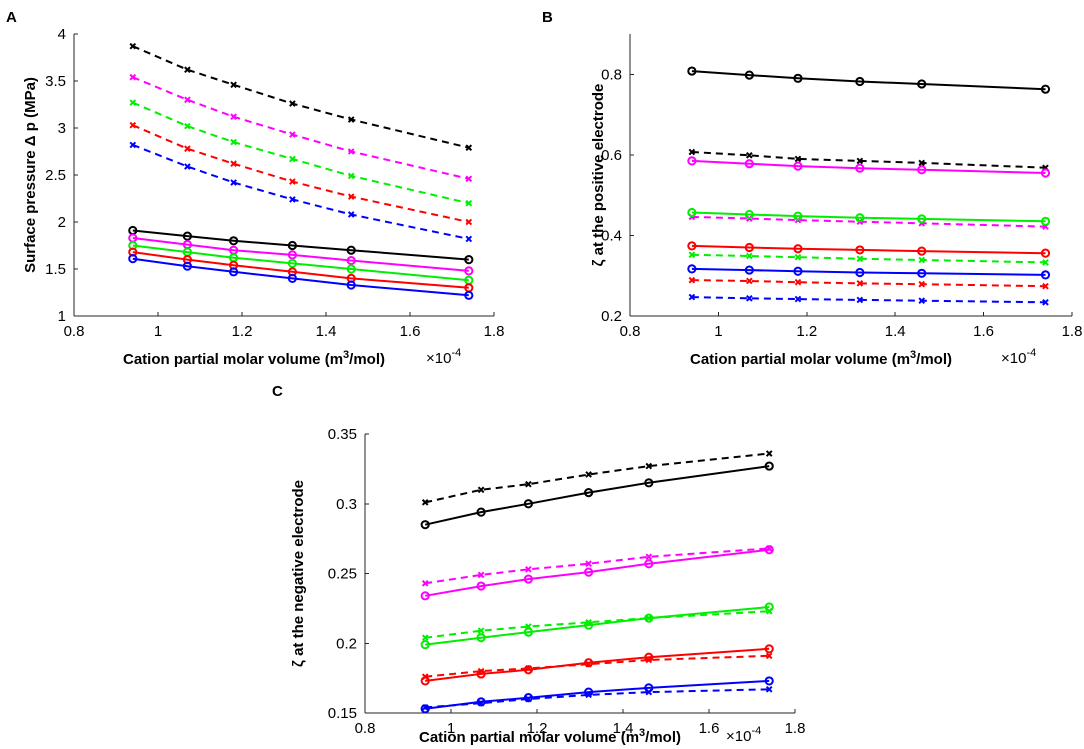  I want to click on panel-letter: B, so click(547, 17).